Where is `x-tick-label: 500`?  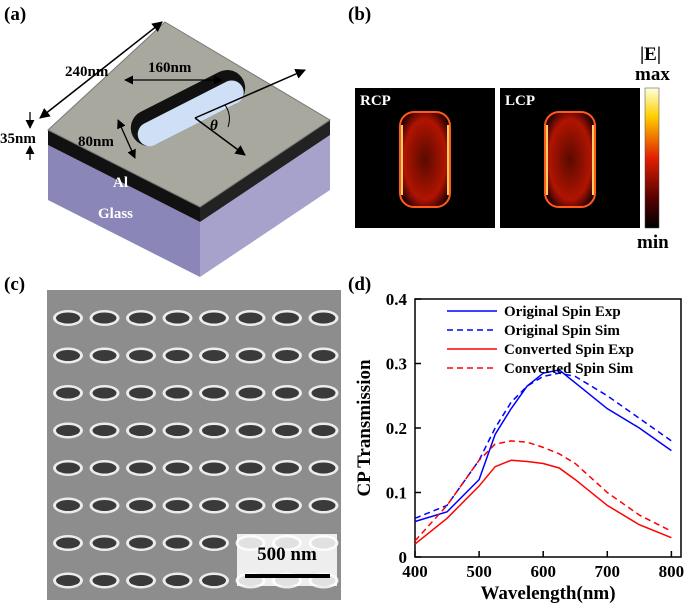
x-tick-label: 500 is located at coordinates (479, 571).